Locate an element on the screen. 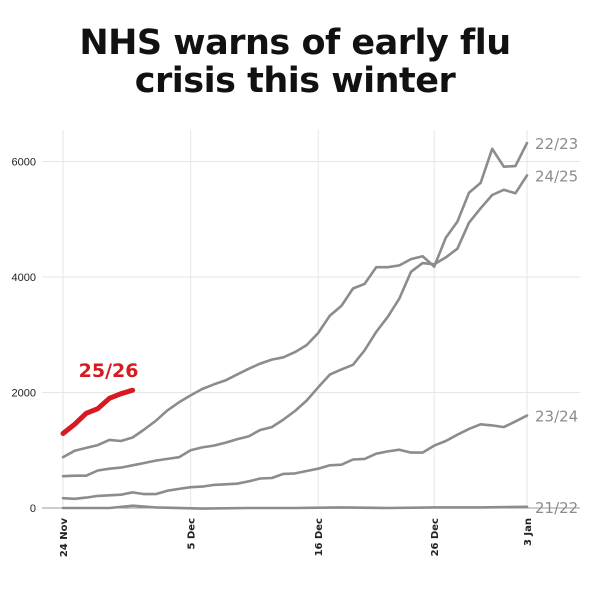  y-tick-label: 2000 is located at coordinates (24, 394).